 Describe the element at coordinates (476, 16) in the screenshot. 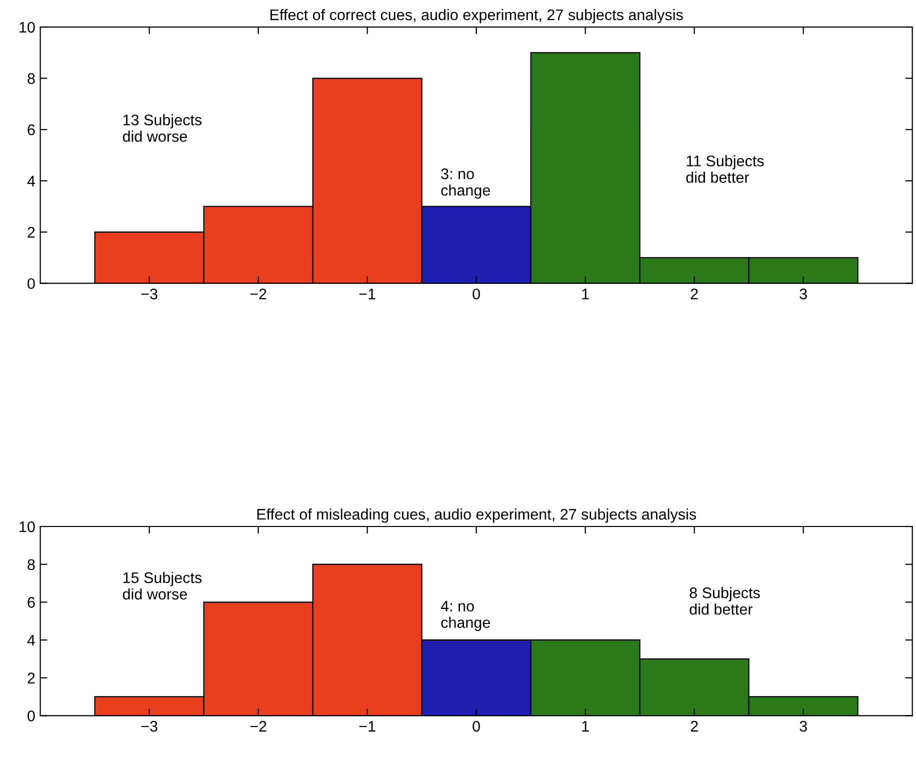

I see `chart-title: Effect of correct cues, audio experiment, 27 subjects analysis` at that location.